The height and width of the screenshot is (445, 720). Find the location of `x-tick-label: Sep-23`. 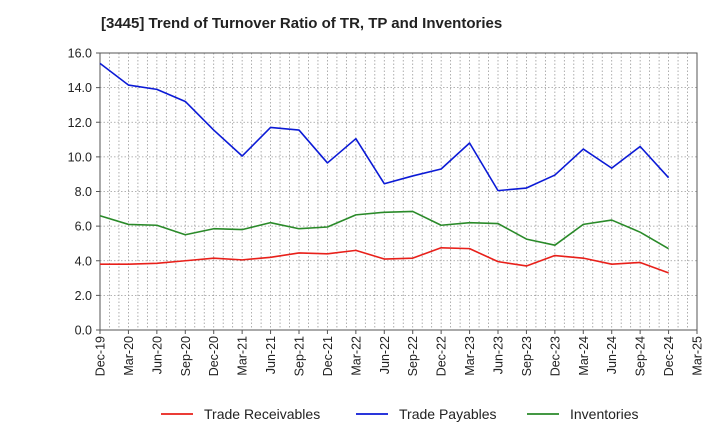

x-tick-label: Sep-23 is located at coordinates (527, 356).